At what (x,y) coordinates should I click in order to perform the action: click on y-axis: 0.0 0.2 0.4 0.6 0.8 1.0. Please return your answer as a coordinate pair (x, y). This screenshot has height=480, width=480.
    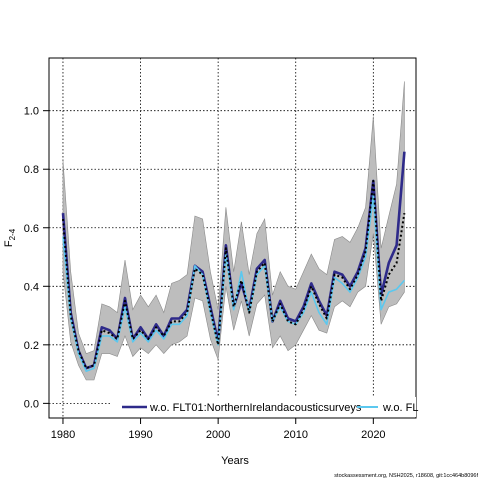
    Looking at the image, I should click on (36, 258).